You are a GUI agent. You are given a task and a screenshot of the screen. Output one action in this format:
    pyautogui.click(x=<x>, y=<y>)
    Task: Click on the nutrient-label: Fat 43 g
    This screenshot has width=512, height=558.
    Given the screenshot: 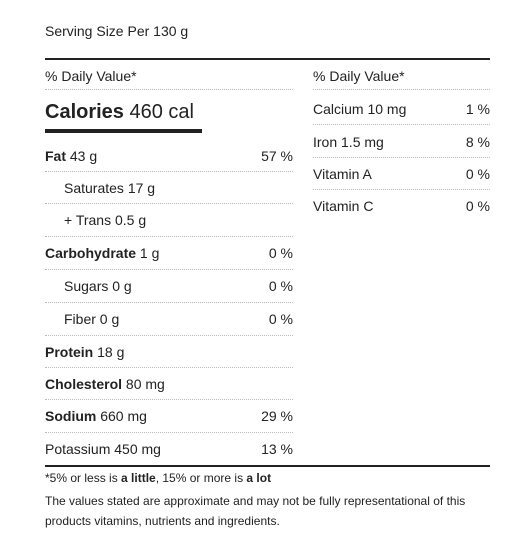 What is the action you would take?
    pyautogui.click(x=71, y=156)
    